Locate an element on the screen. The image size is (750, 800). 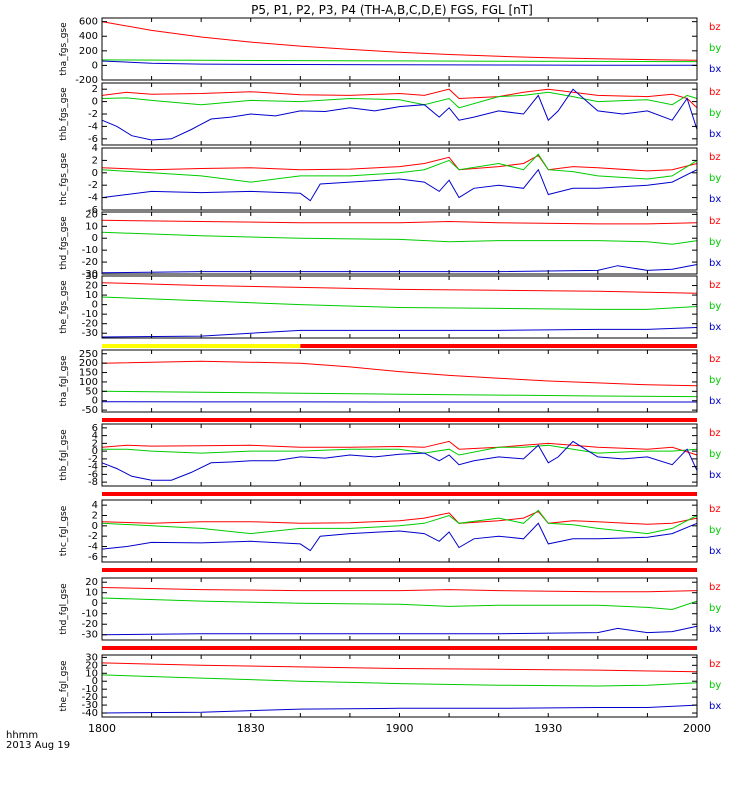
series-line-bz-the_fgs_gse is located at coordinates (399, 288).